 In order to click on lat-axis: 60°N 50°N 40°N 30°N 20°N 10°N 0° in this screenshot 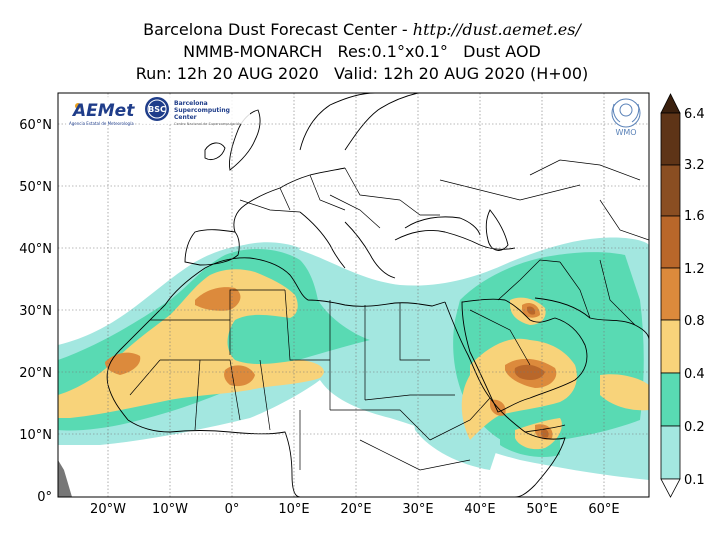, I will do `click(35, 311)`.